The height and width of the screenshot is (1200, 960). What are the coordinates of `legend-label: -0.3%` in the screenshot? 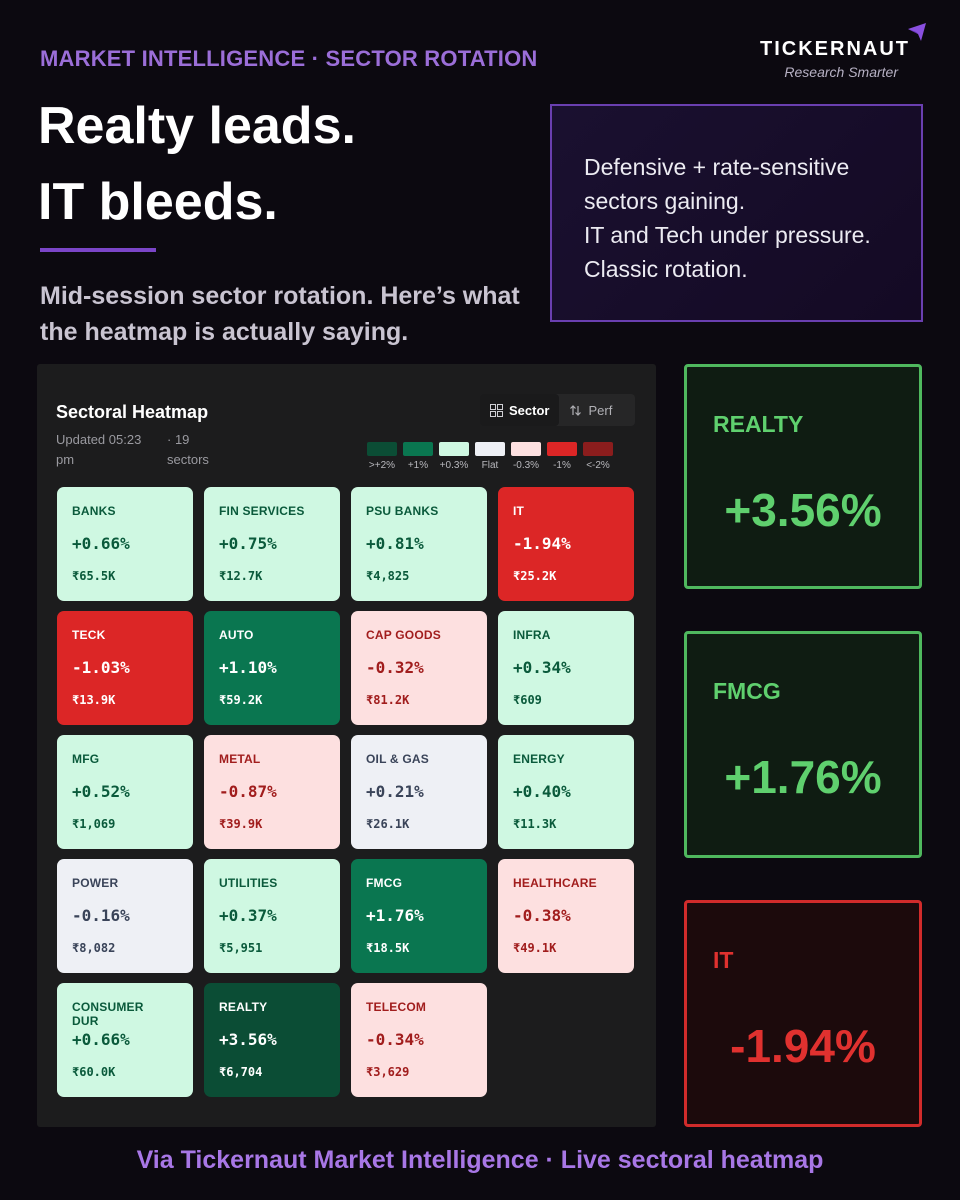 It's located at (526, 465).